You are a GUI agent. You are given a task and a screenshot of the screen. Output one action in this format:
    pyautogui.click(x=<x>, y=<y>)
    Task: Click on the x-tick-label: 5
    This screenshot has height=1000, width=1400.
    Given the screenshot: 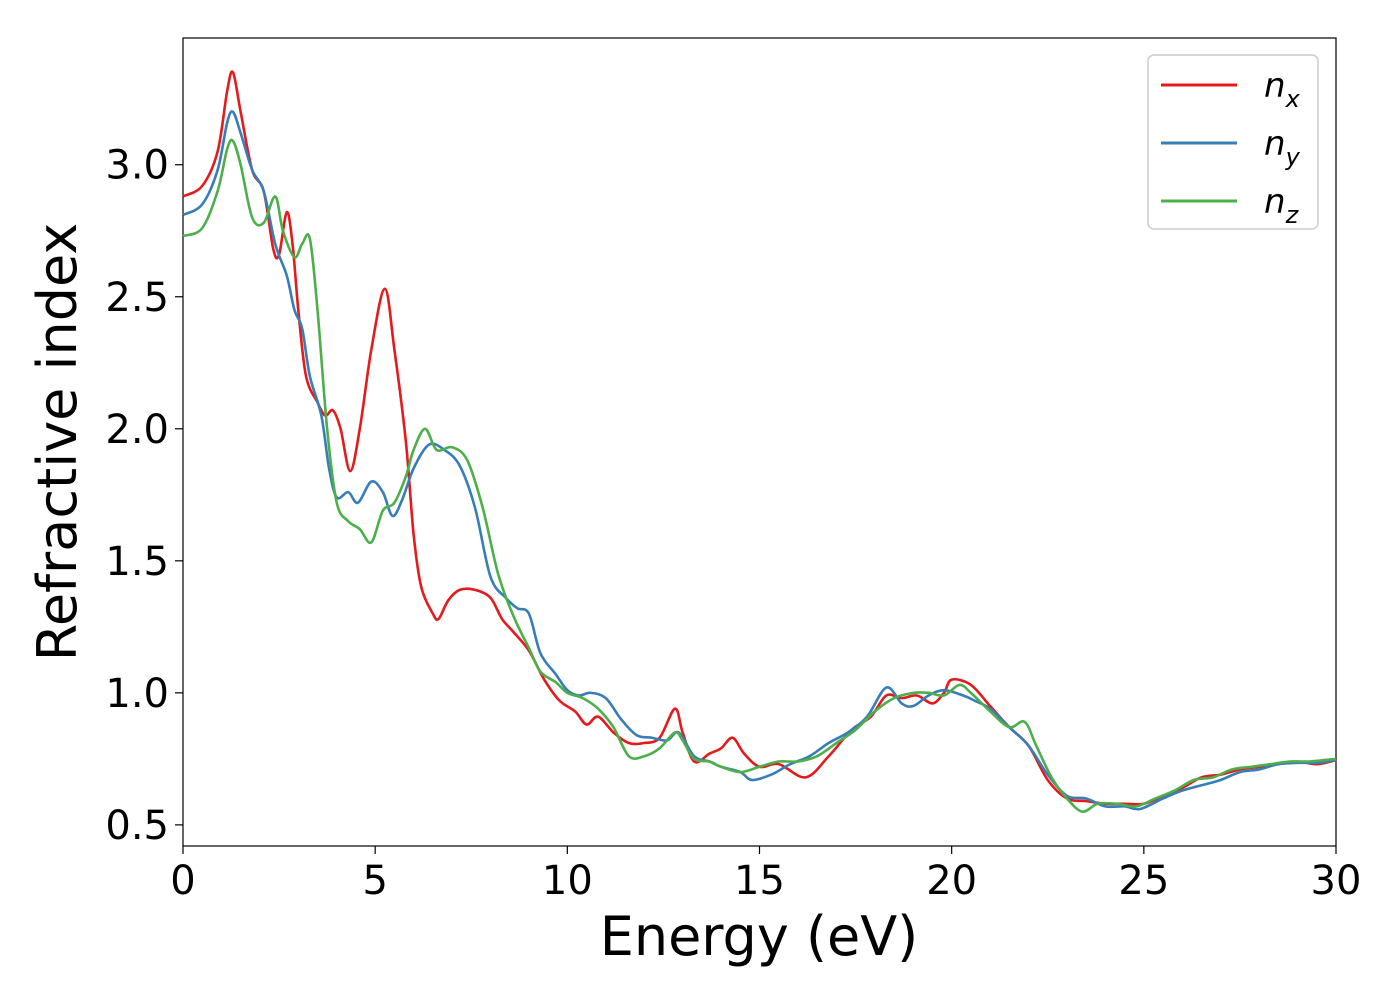 What is the action you would take?
    pyautogui.click(x=374, y=881)
    